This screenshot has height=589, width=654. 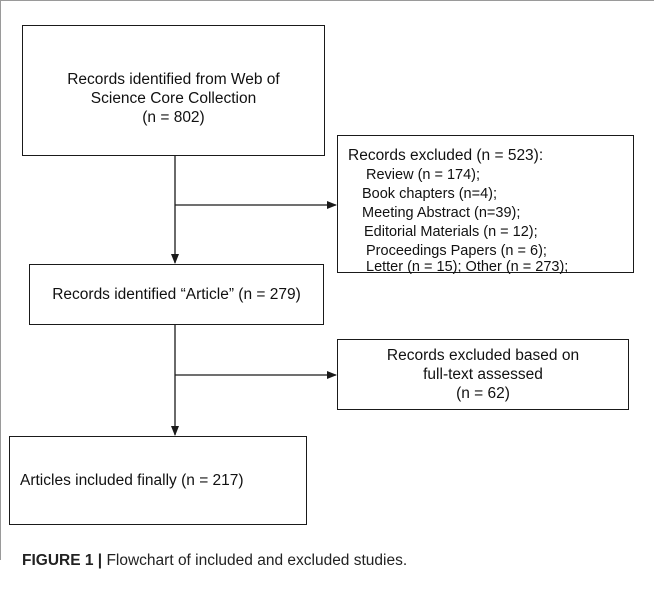 What do you see at coordinates (441, 213) in the screenshot?
I see `excluded-item-meeting-abstract: Meeting Abstract (n=39);` at bounding box center [441, 213].